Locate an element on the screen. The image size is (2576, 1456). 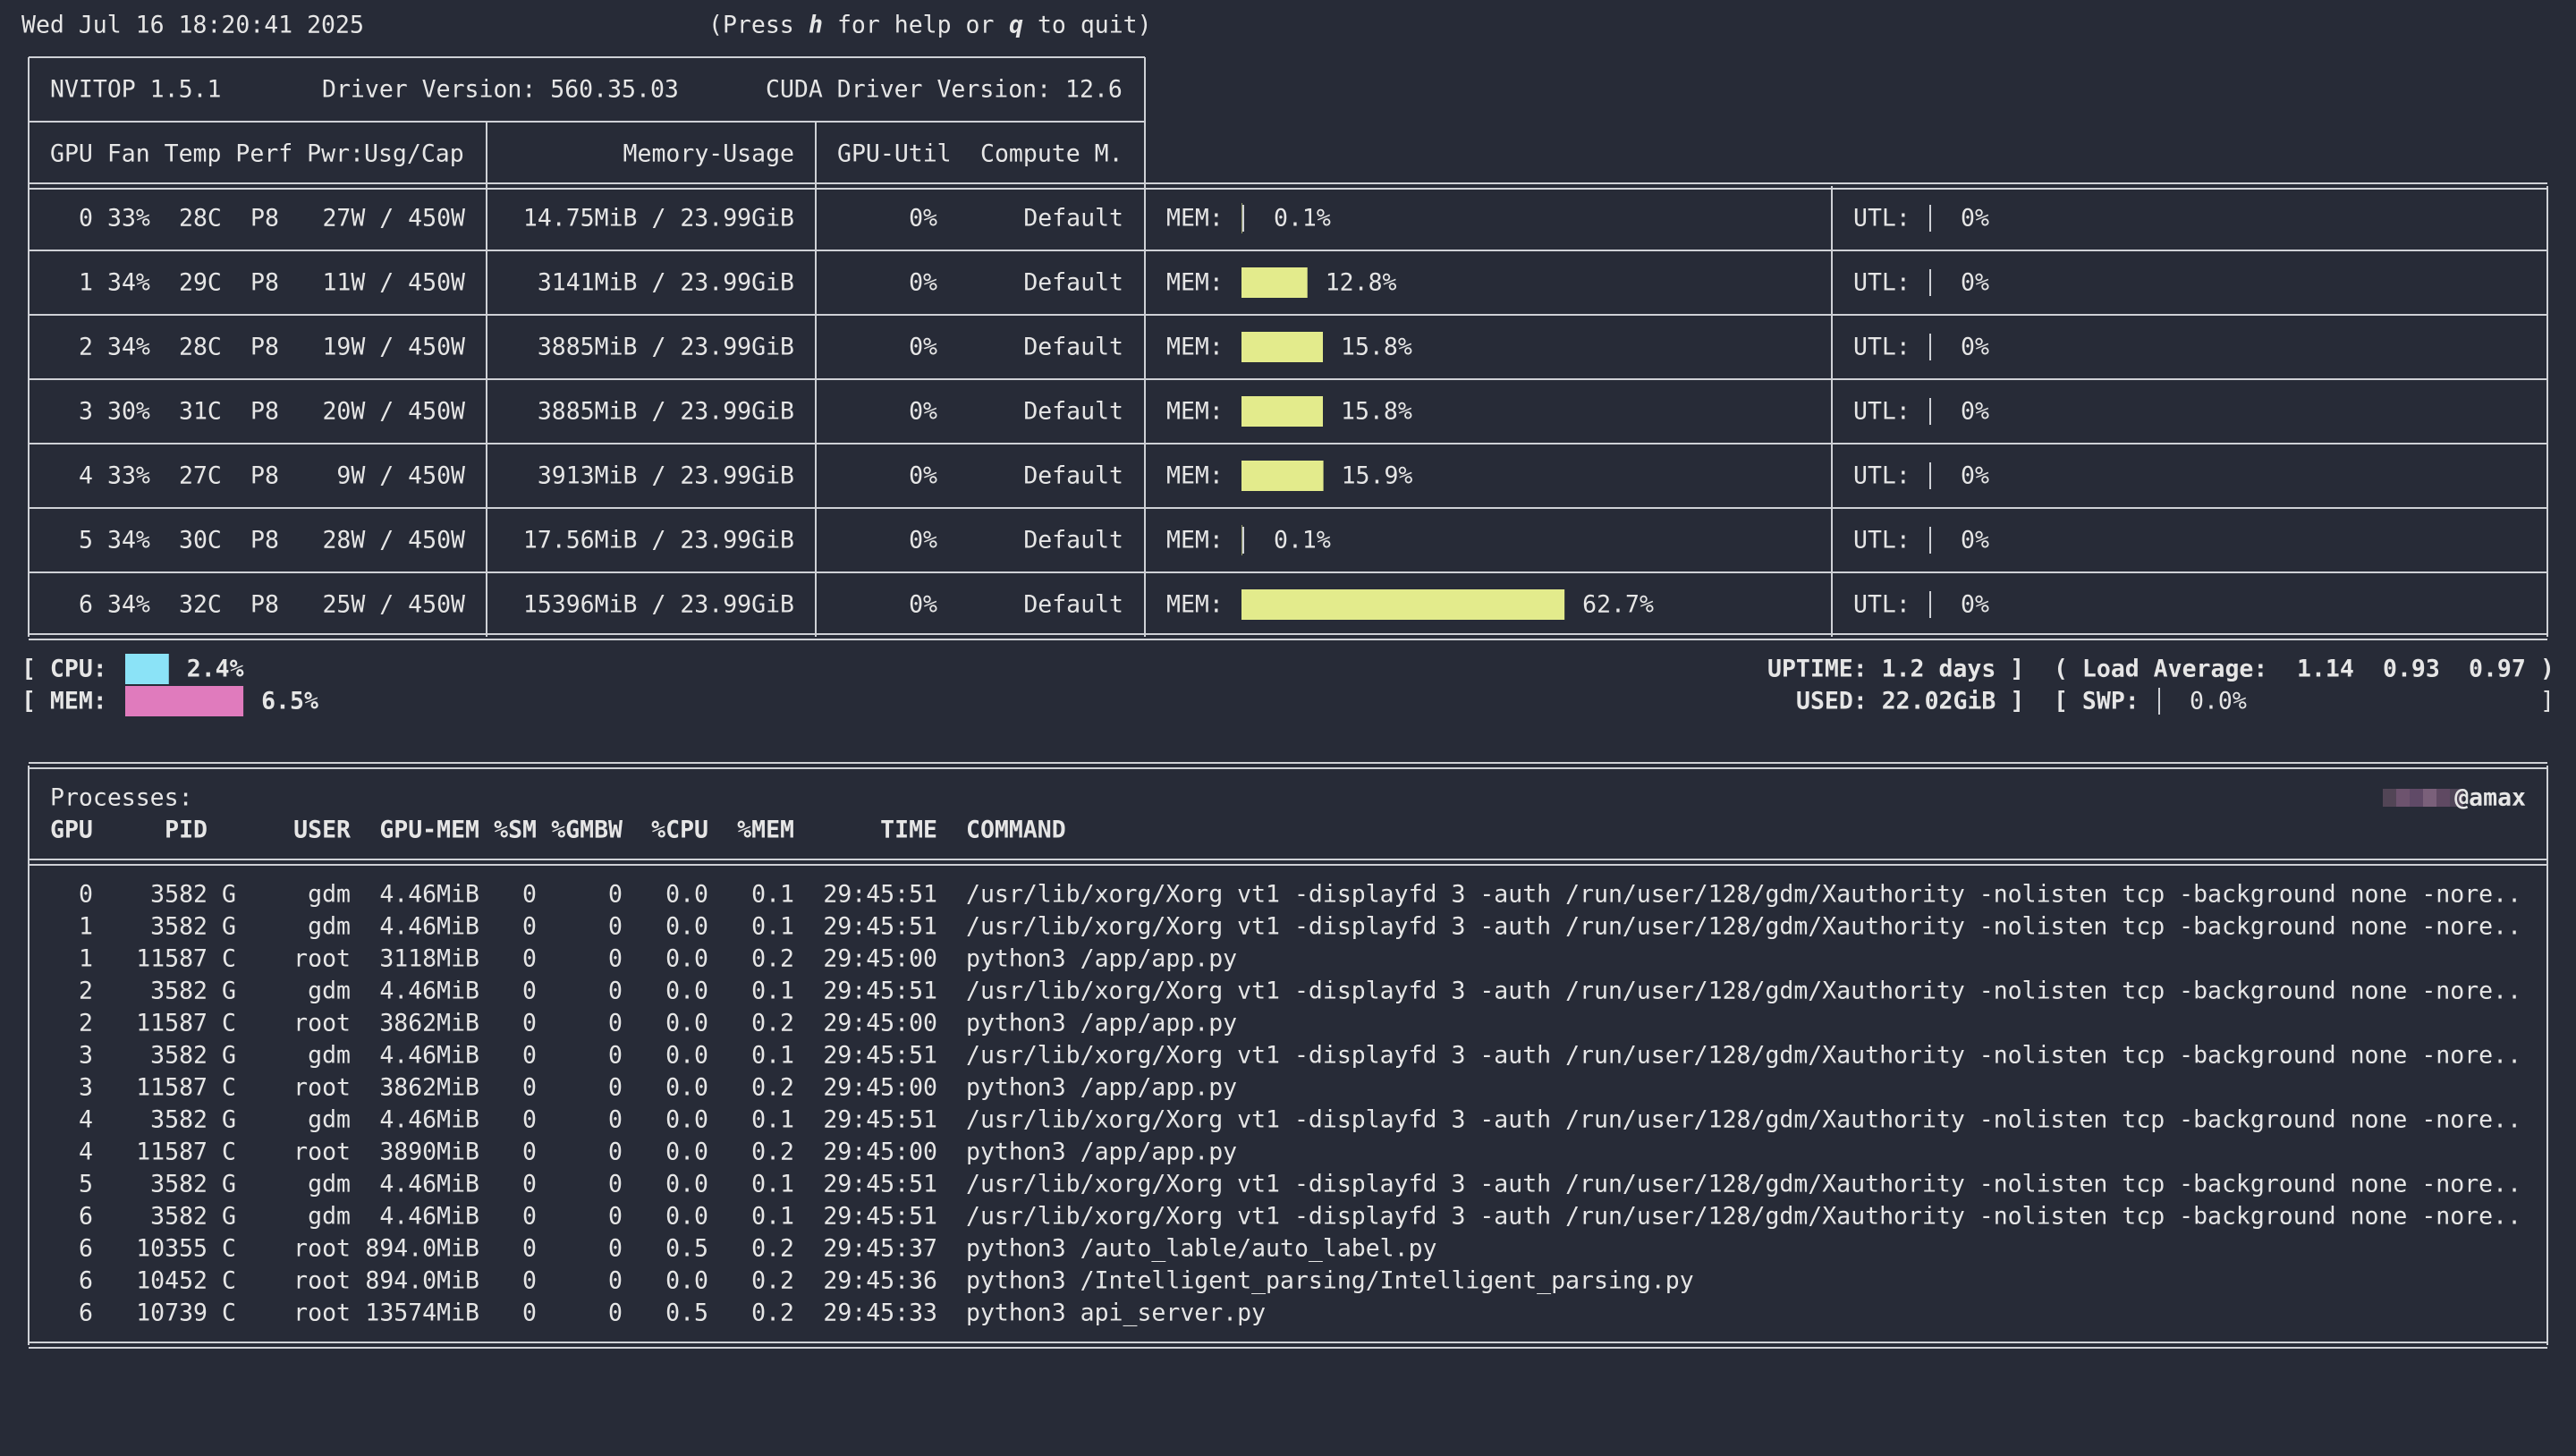
gpu-id: 1 is located at coordinates (86, 283).